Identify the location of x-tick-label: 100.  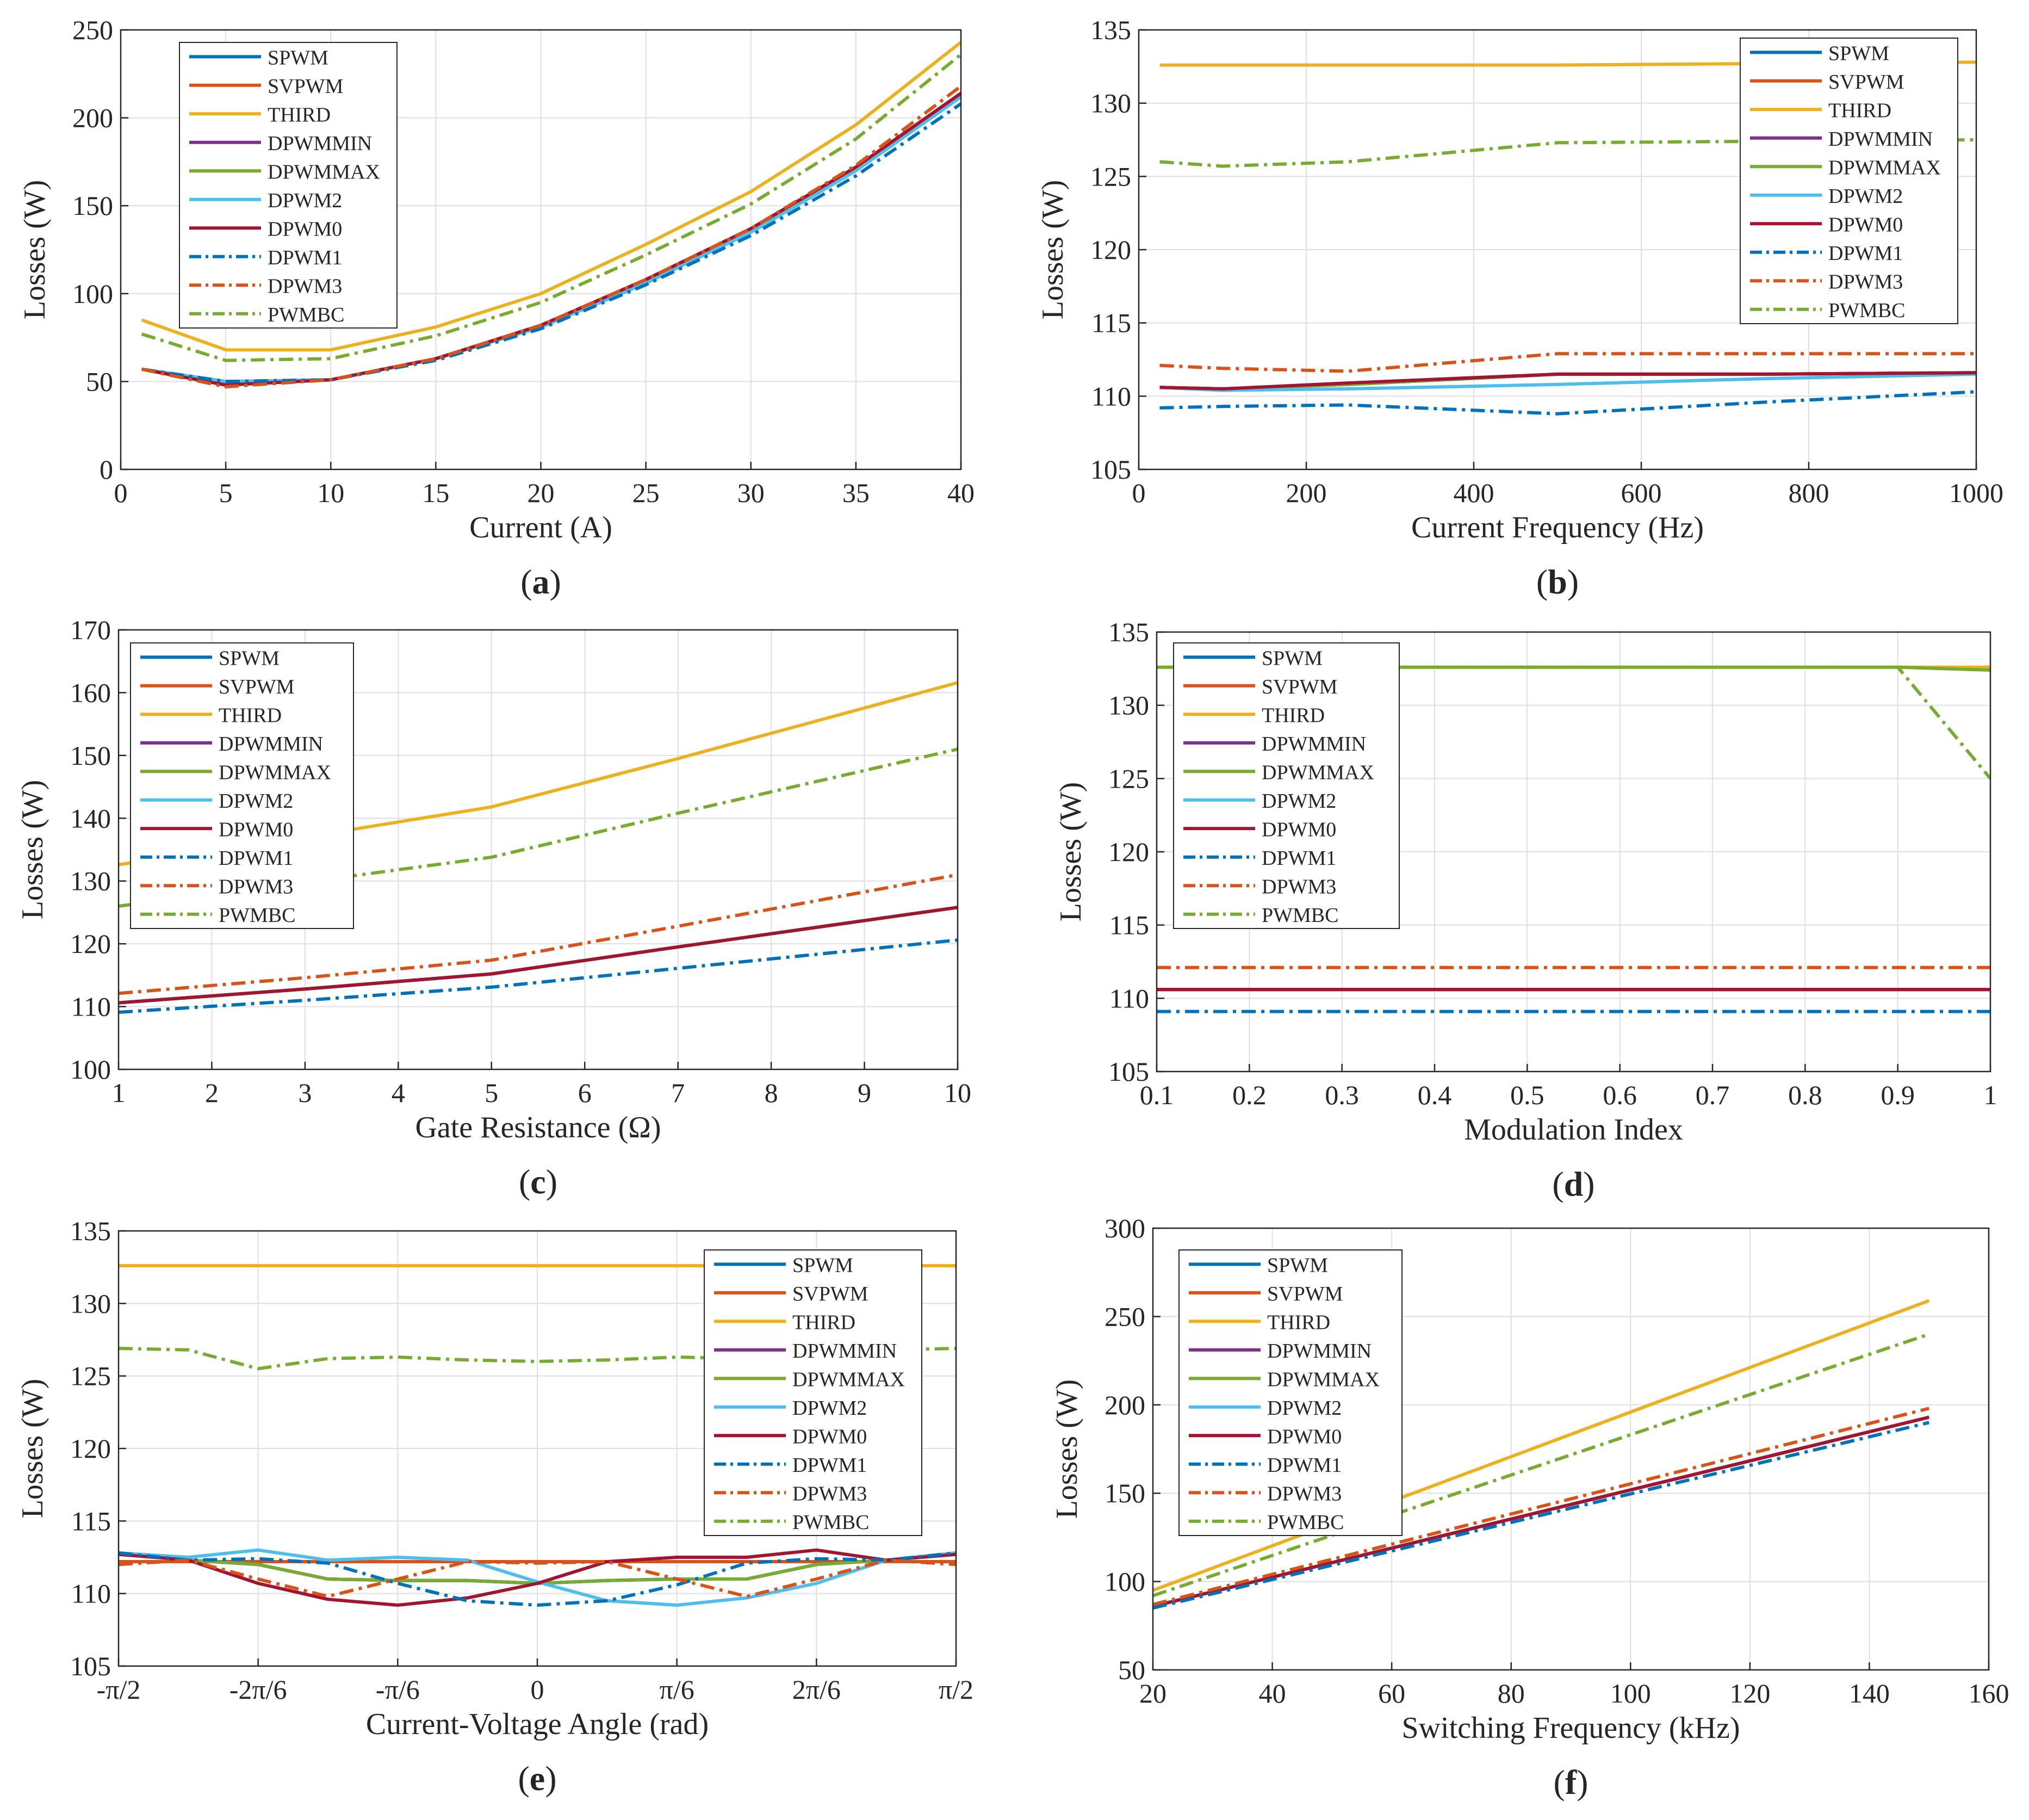
(1630, 1693).